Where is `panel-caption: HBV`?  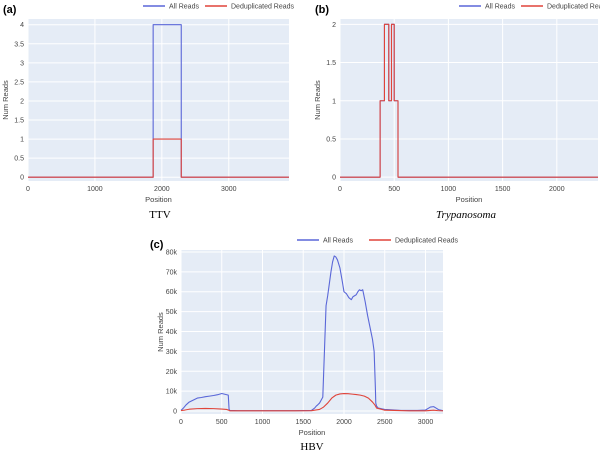 panel-caption: HBV is located at coordinates (311, 447).